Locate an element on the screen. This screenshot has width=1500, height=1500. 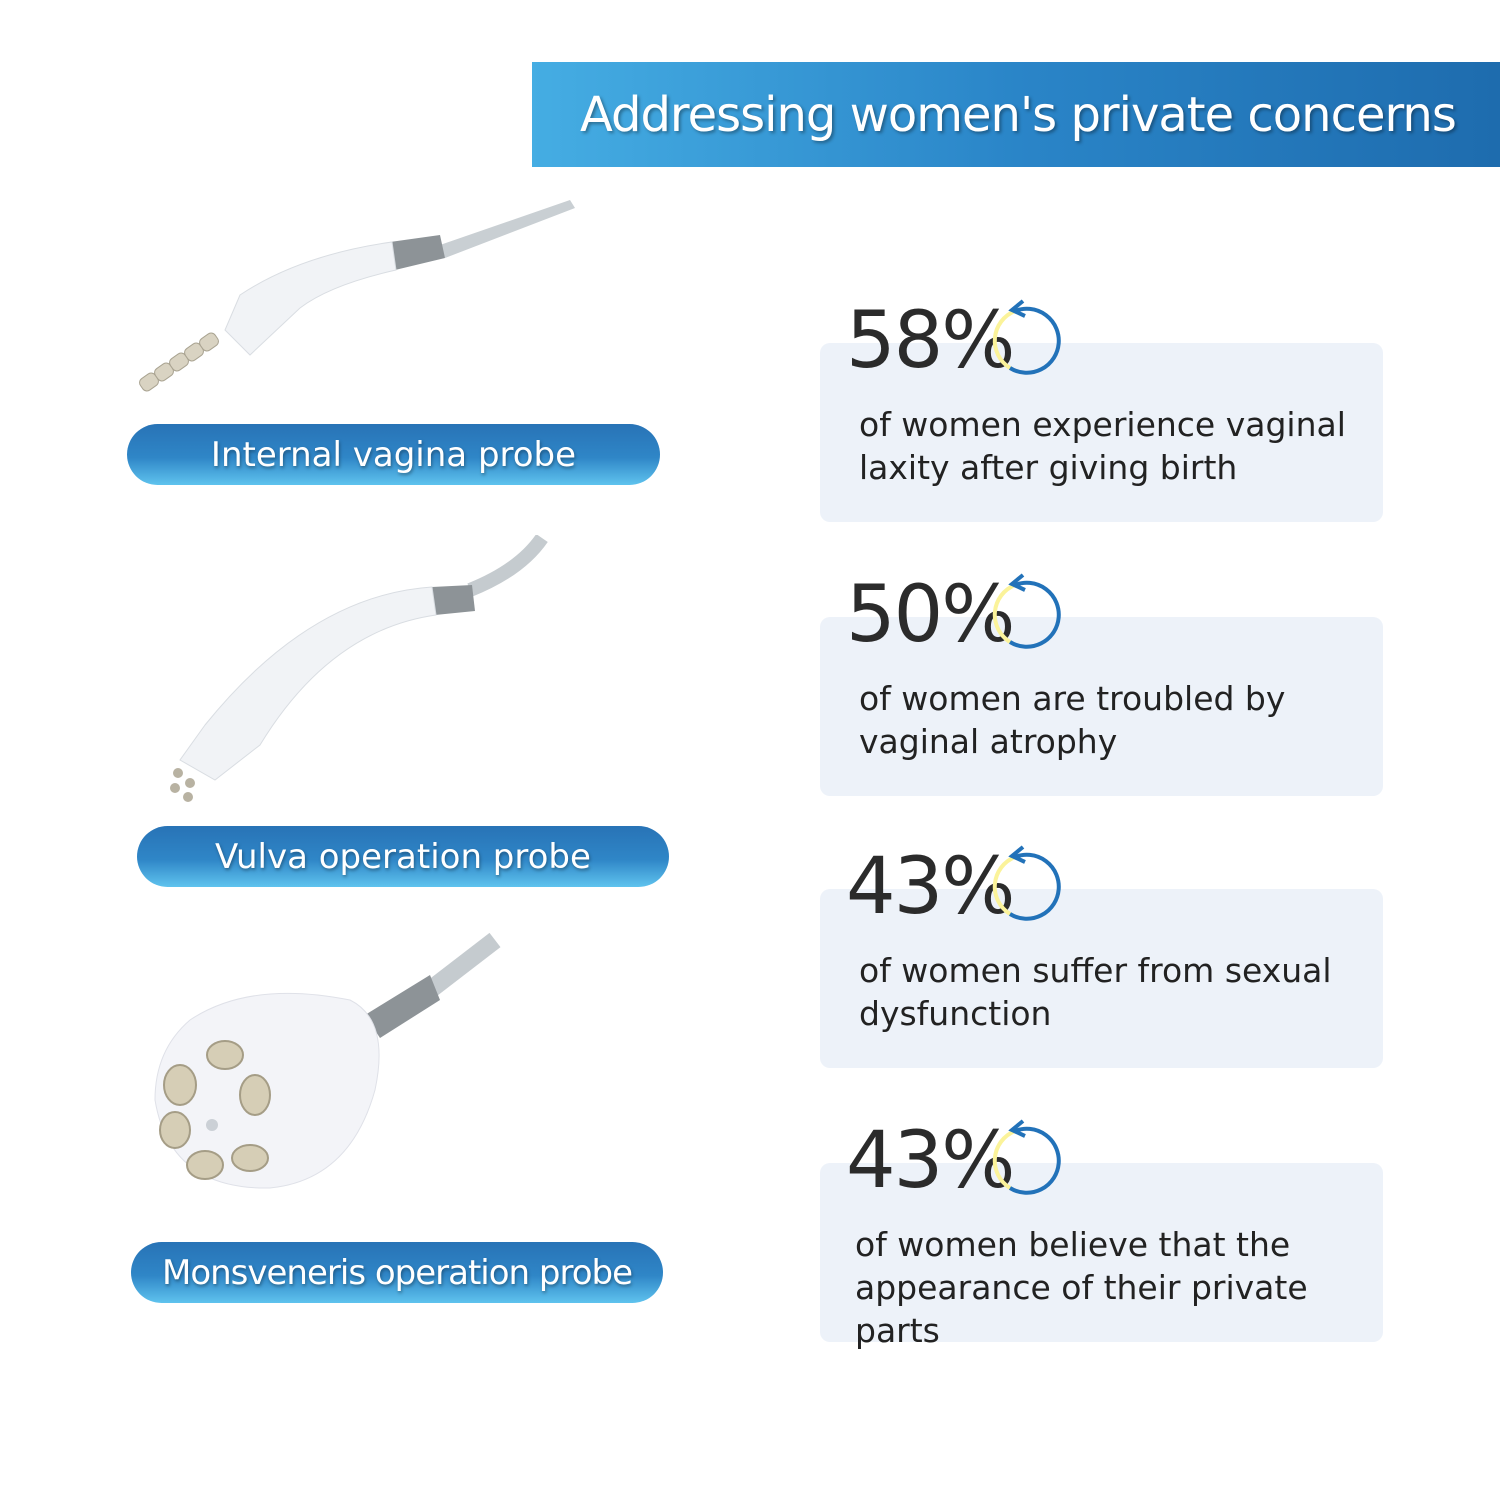
stat-value: 50% is located at coordinates (930, 615).